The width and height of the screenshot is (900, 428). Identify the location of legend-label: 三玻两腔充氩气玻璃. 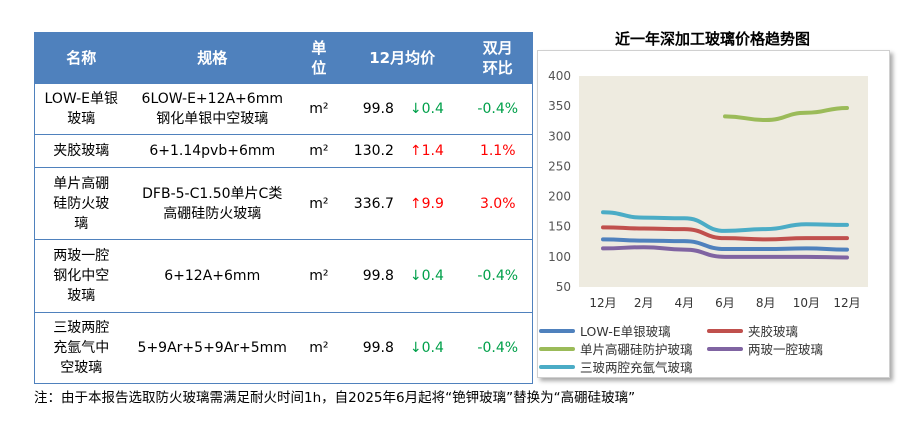
(636, 367).